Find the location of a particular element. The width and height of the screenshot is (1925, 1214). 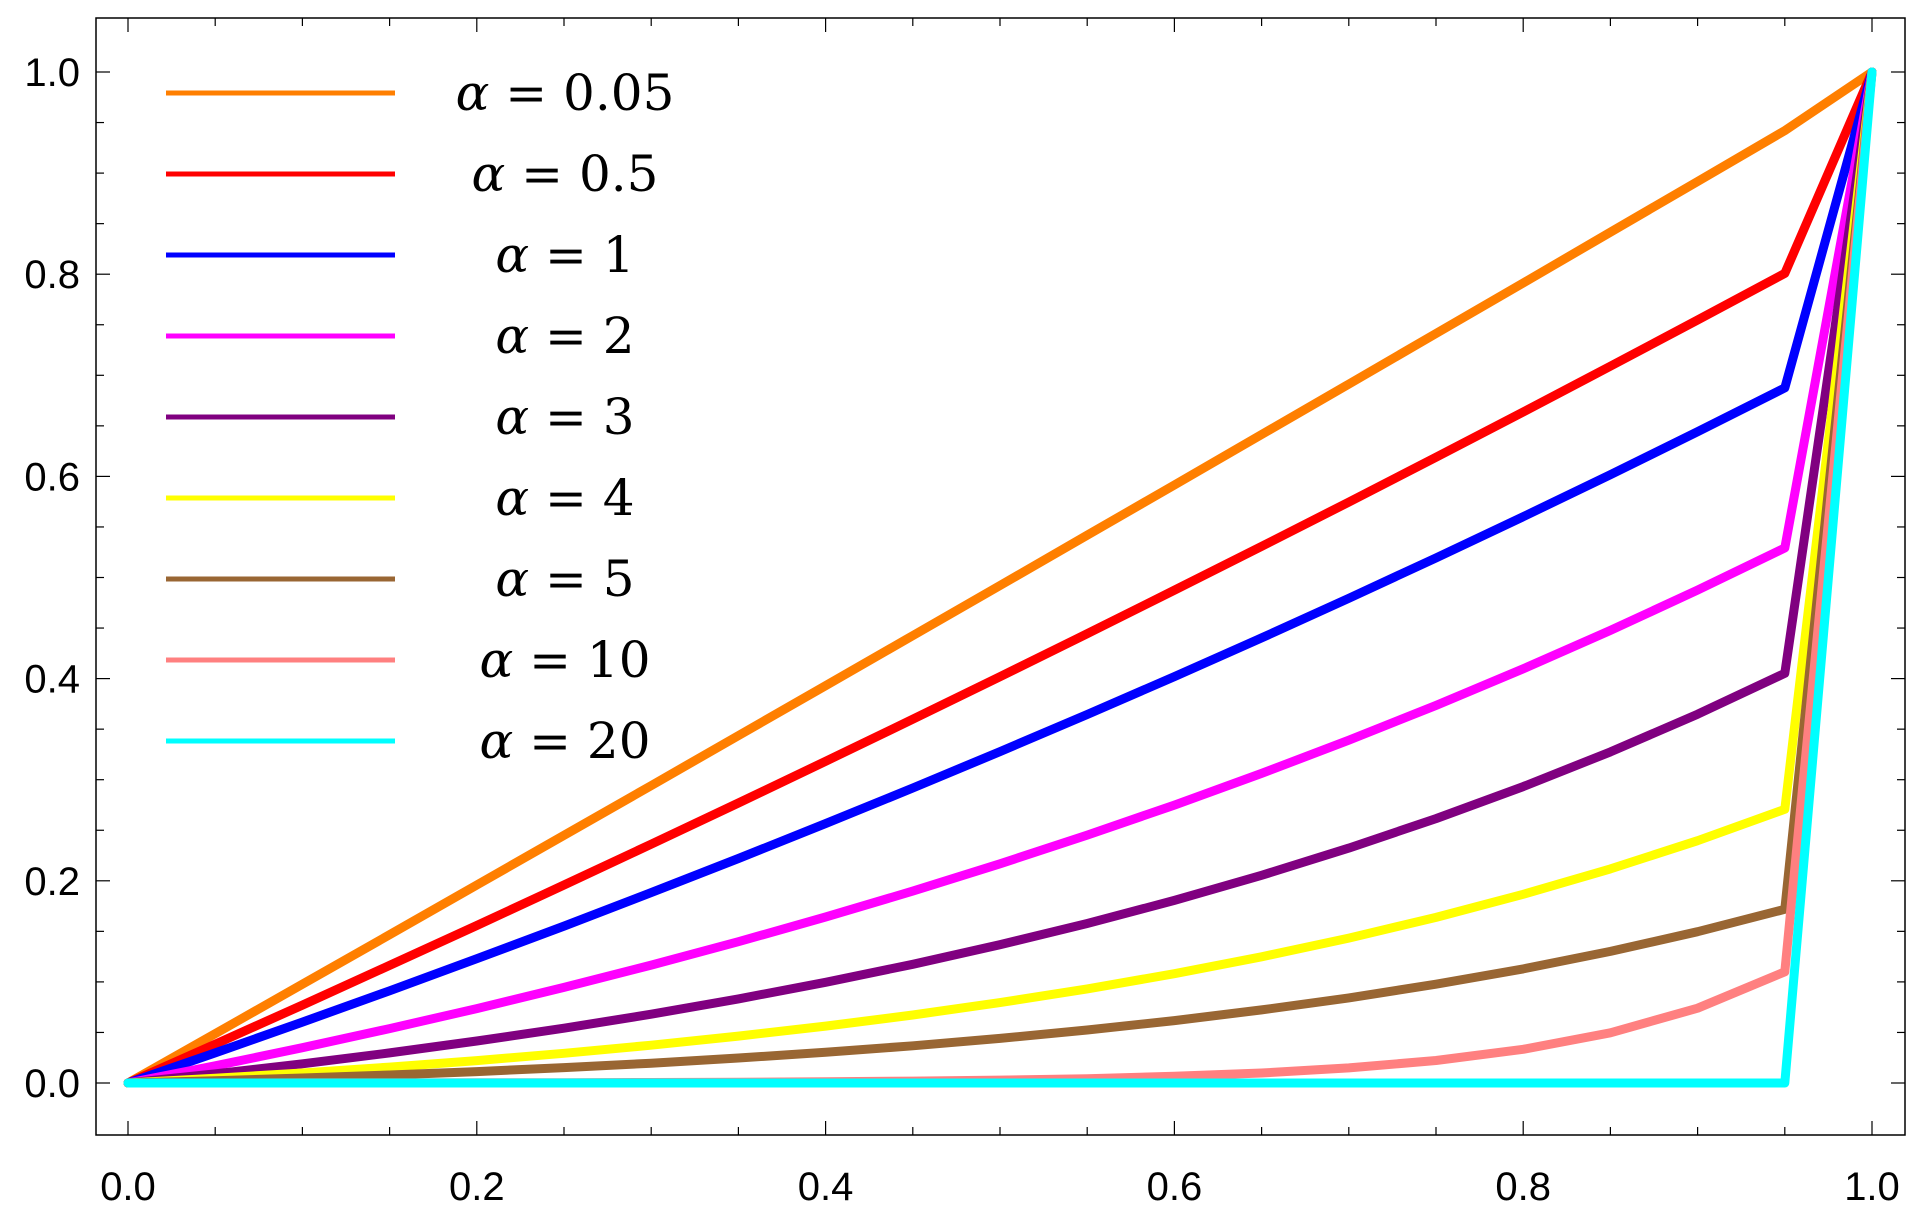

x-tick-label: 1.0 is located at coordinates (1872, 1187).